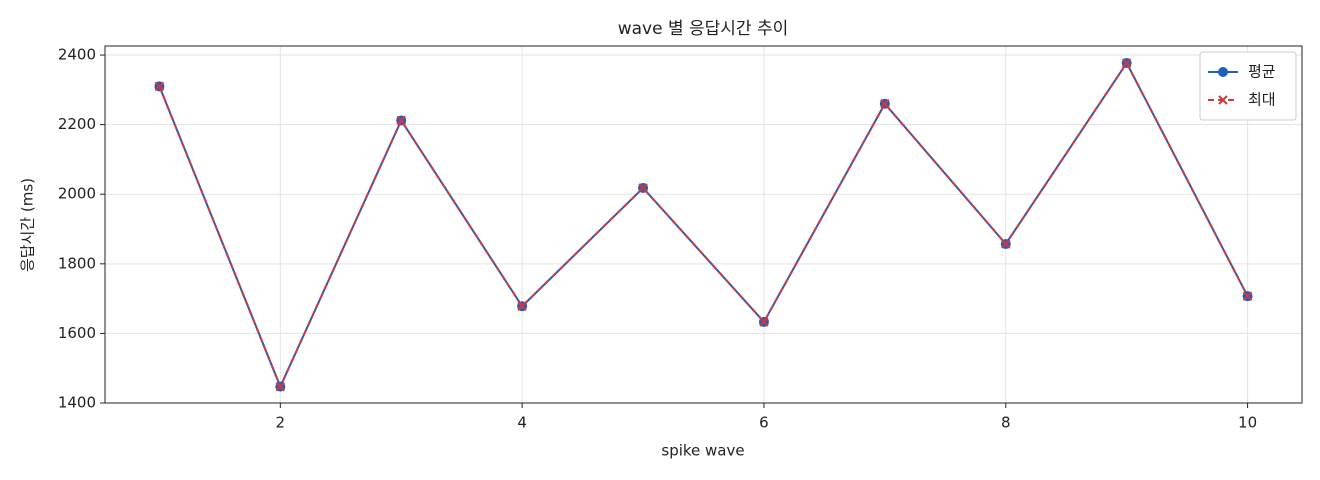 The image size is (1320, 480). Describe the element at coordinates (1262, 100) in the screenshot. I see `legend-label: 최대` at that location.